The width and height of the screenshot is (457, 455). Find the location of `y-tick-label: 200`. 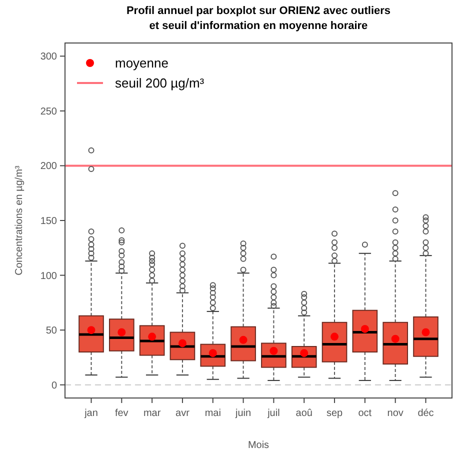

y-tick-label: 200 is located at coordinates (49, 166).